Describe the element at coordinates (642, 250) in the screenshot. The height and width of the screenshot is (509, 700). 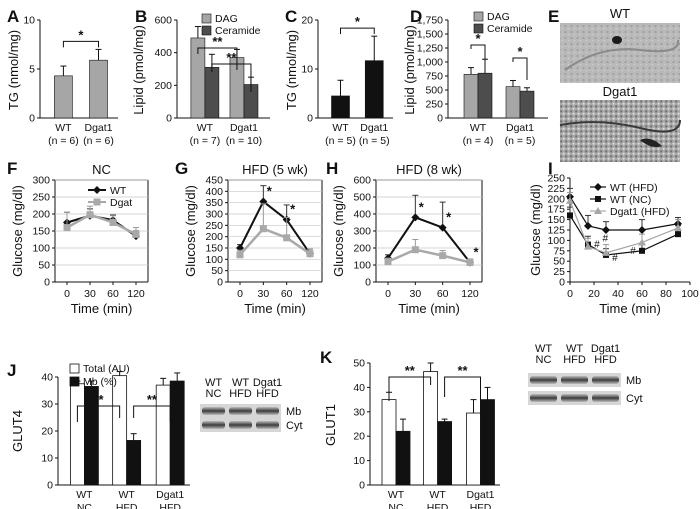
I see `panel-I-marker-square` at that location.